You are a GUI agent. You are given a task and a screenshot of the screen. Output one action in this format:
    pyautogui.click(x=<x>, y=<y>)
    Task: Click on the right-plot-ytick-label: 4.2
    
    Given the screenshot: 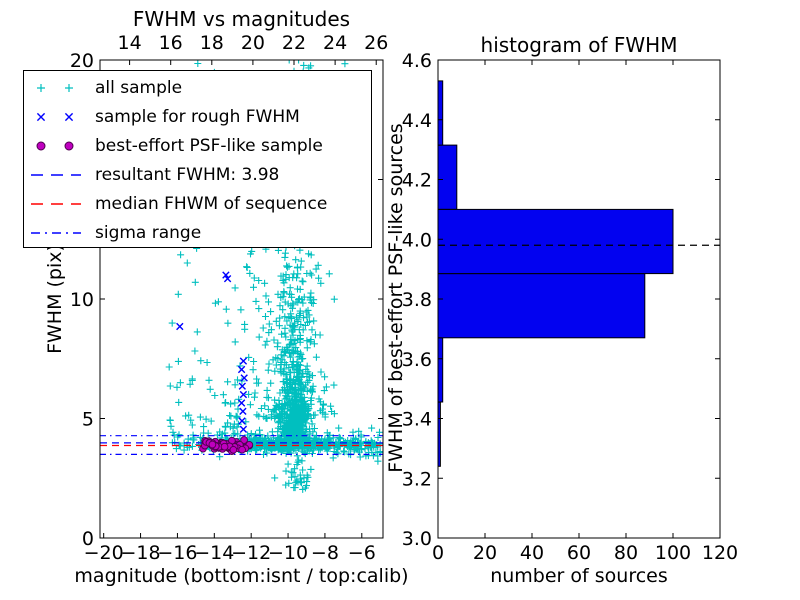 What is the action you would take?
    pyautogui.click(x=417, y=181)
    